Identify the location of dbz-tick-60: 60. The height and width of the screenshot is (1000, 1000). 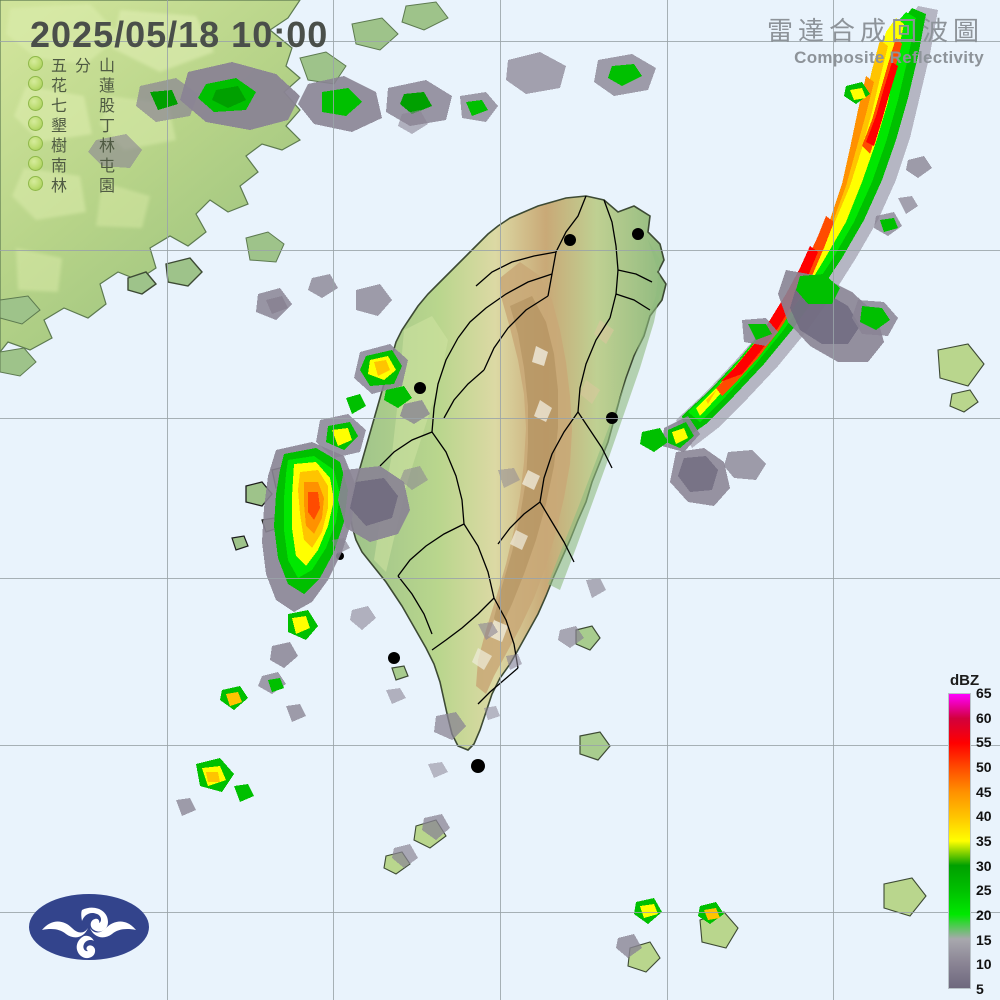
(984, 717).